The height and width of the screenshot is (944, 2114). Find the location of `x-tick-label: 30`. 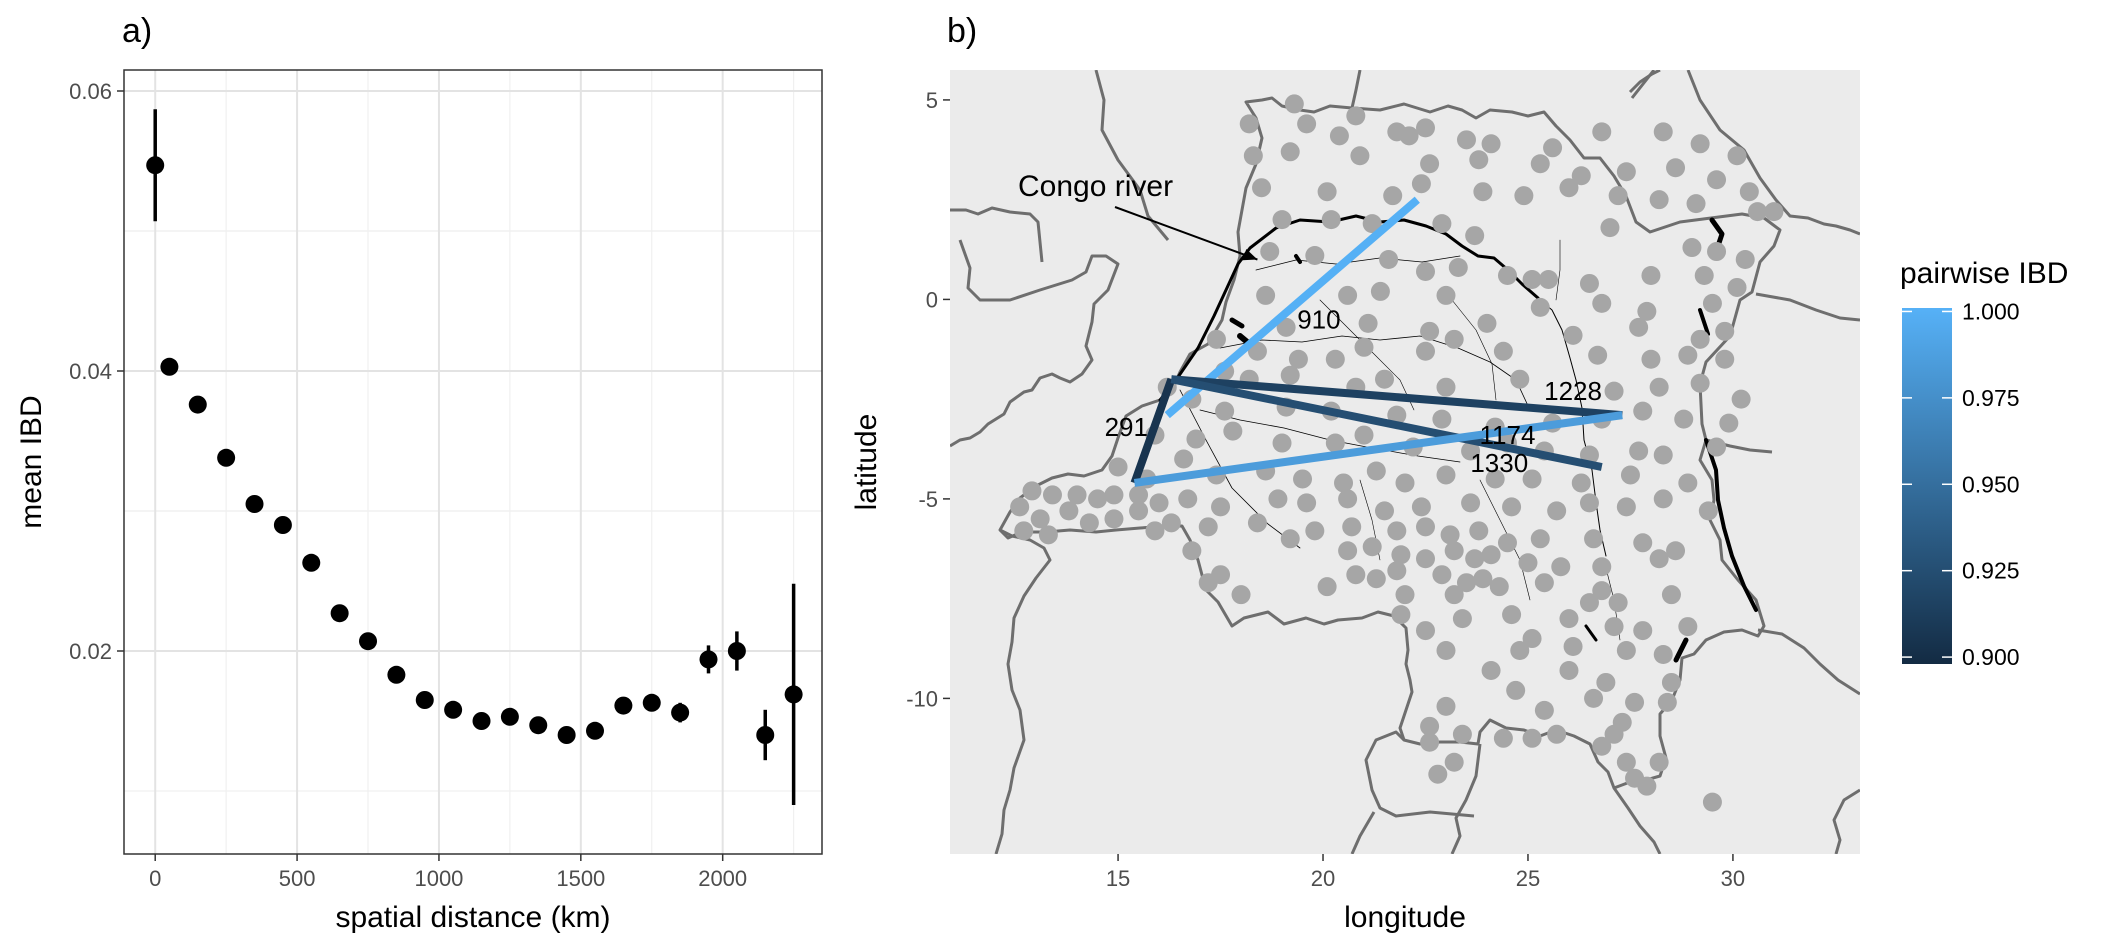

x-tick-label: 30 is located at coordinates (1733, 878).